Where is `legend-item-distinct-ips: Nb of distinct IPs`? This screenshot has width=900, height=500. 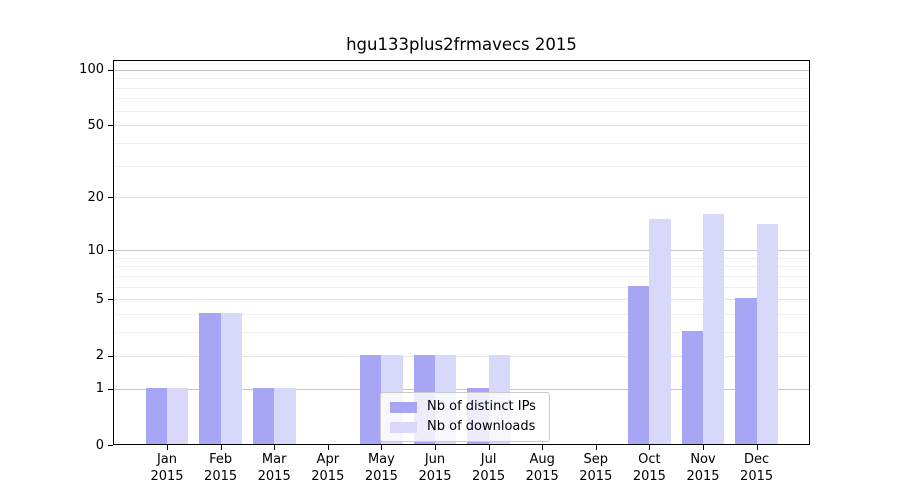 legend-item-distinct-ips: Nb of distinct IPs is located at coordinates (464, 407).